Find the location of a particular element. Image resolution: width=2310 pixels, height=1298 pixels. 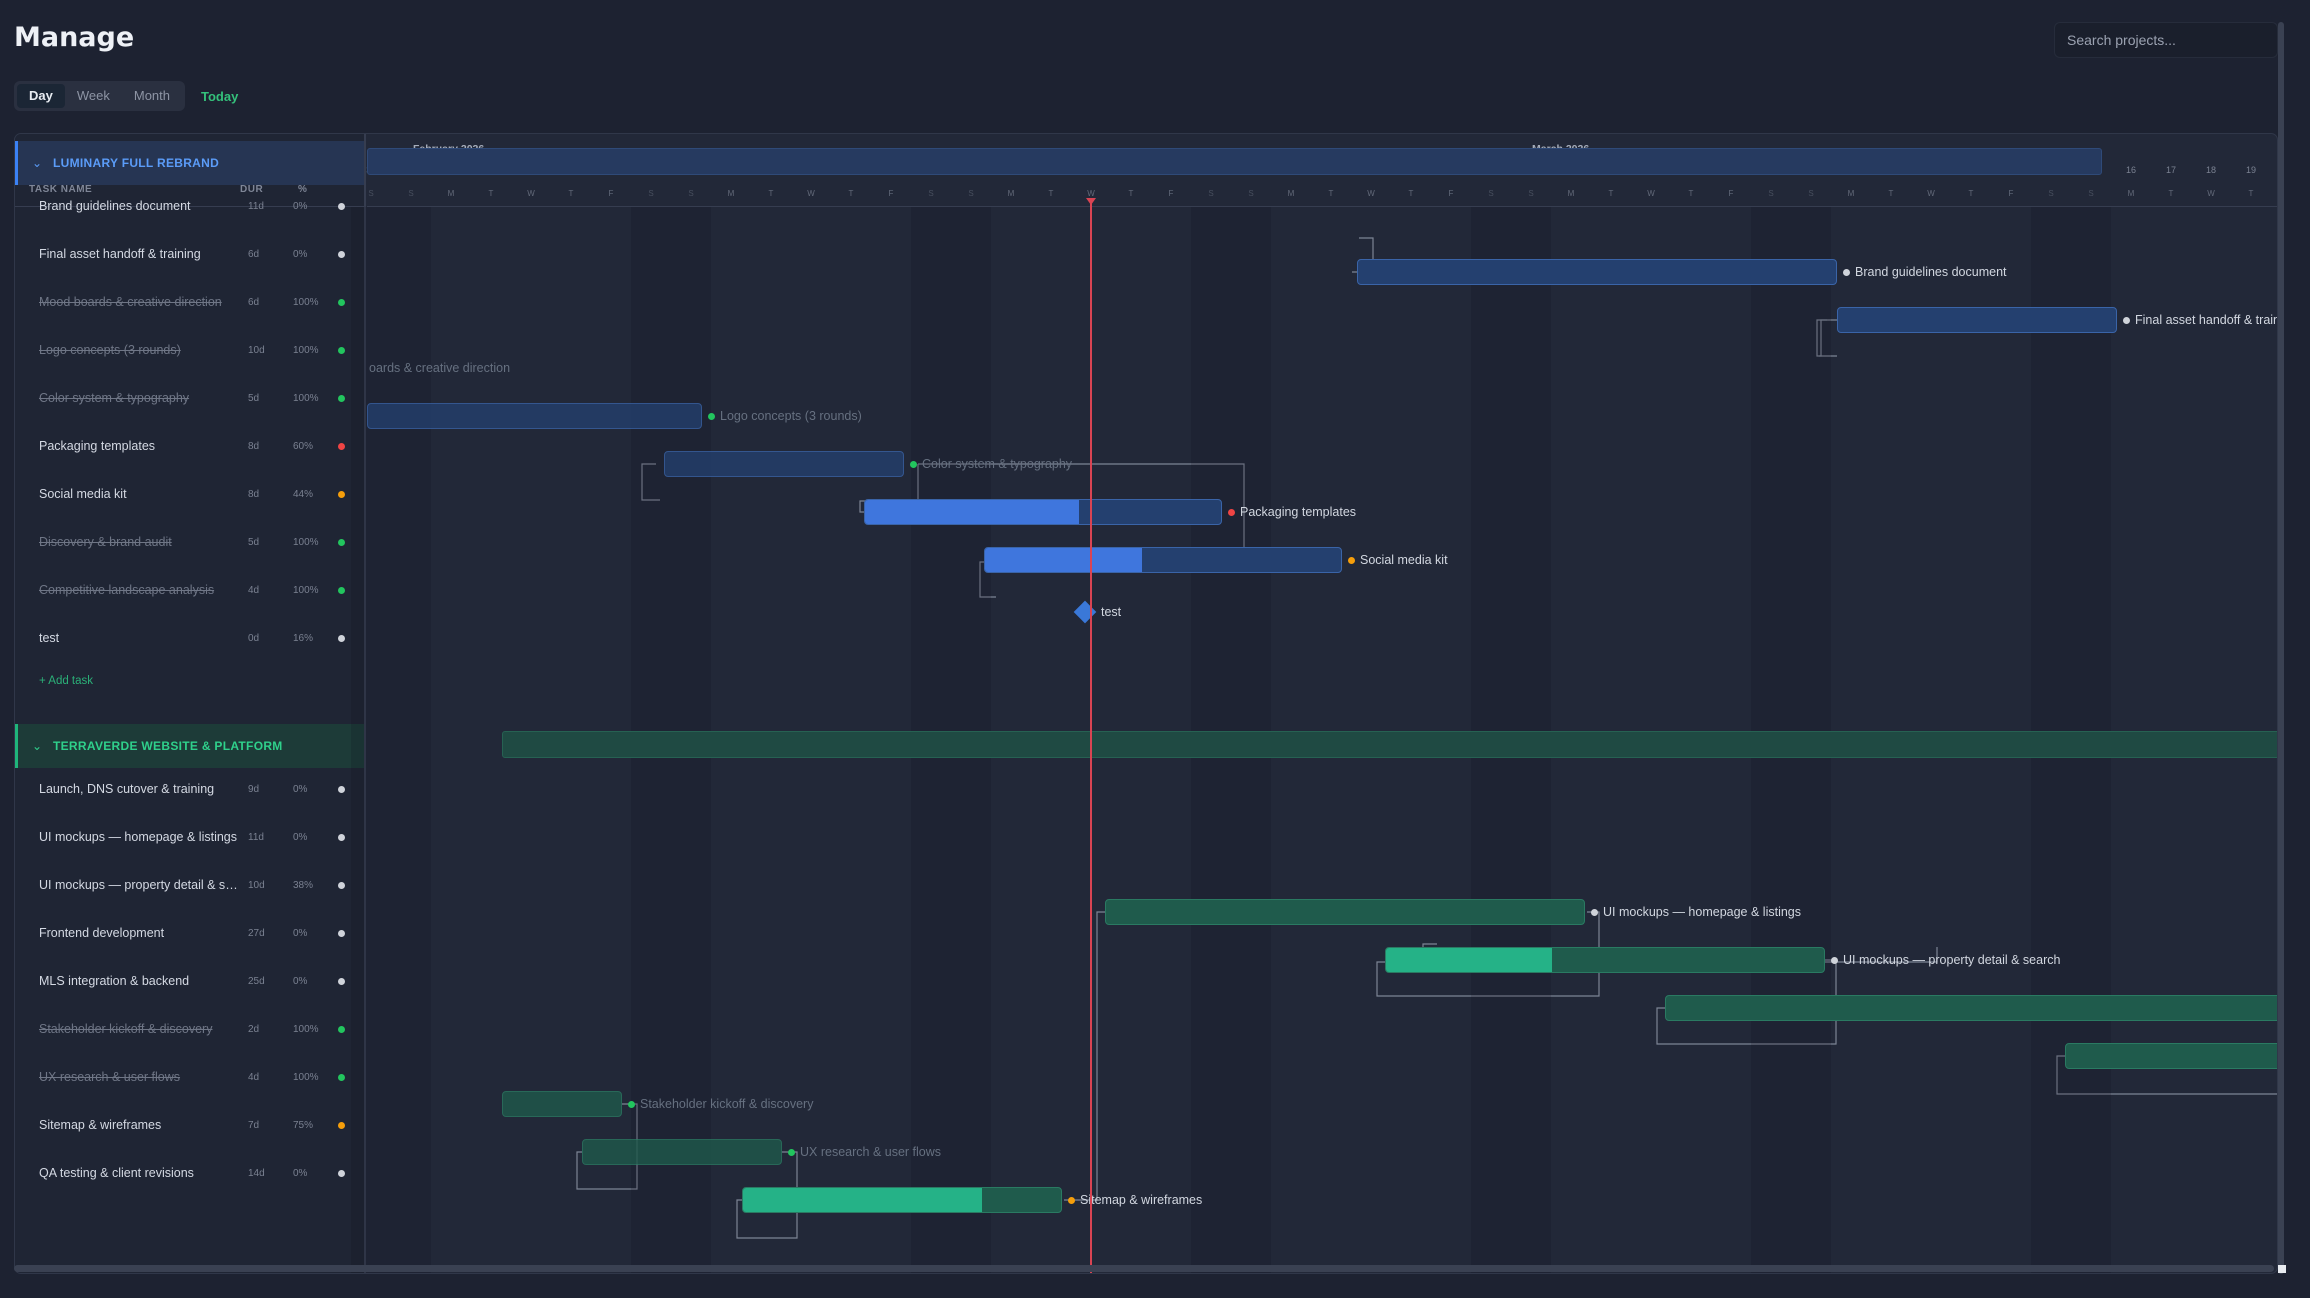

task-row: test 0d 16% is located at coordinates (189, 638).